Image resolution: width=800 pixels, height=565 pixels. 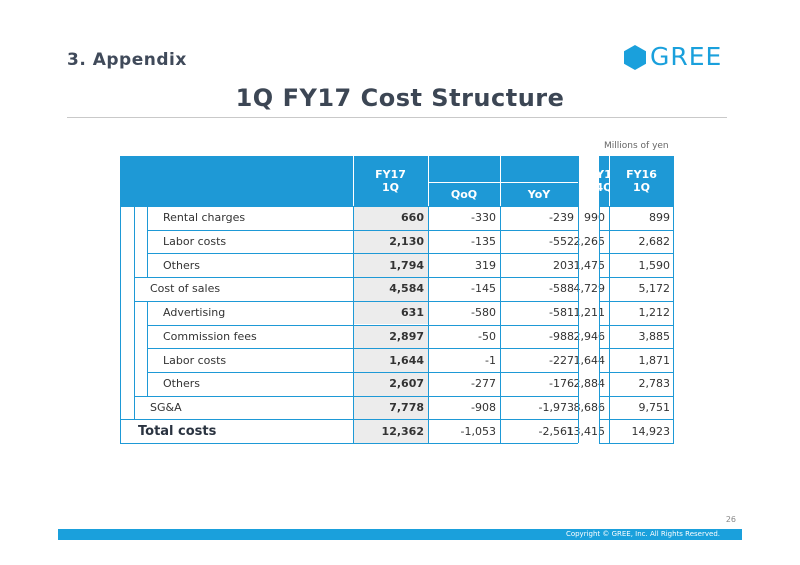 I want to click on cell-qoq: 319, so click(x=485, y=265).